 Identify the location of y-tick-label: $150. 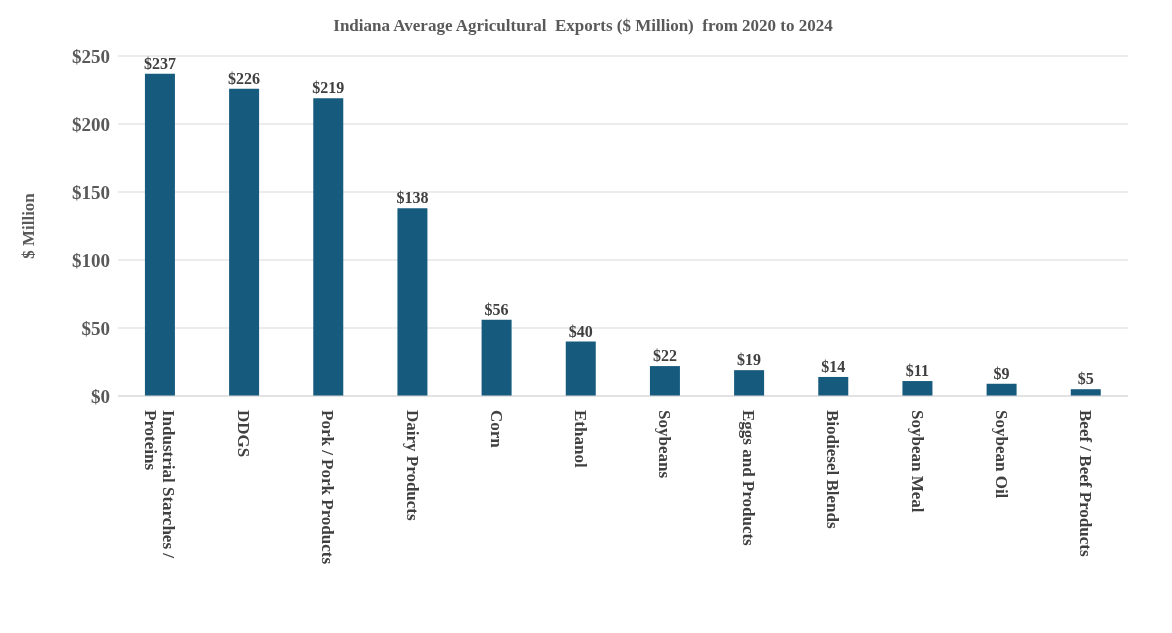
(91, 192).